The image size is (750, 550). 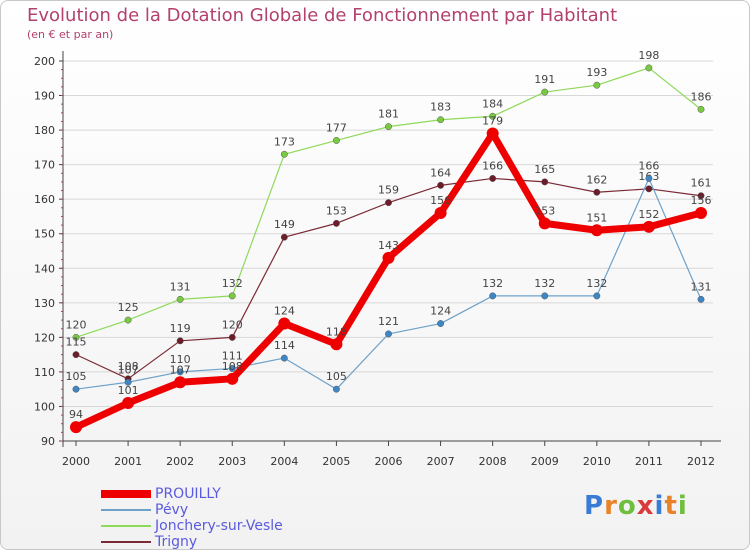 What do you see at coordinates (701, 96) in the screenshot?
I see `data-label-jonchery-sur-vesle: 186` at bounding box center [701, 96].